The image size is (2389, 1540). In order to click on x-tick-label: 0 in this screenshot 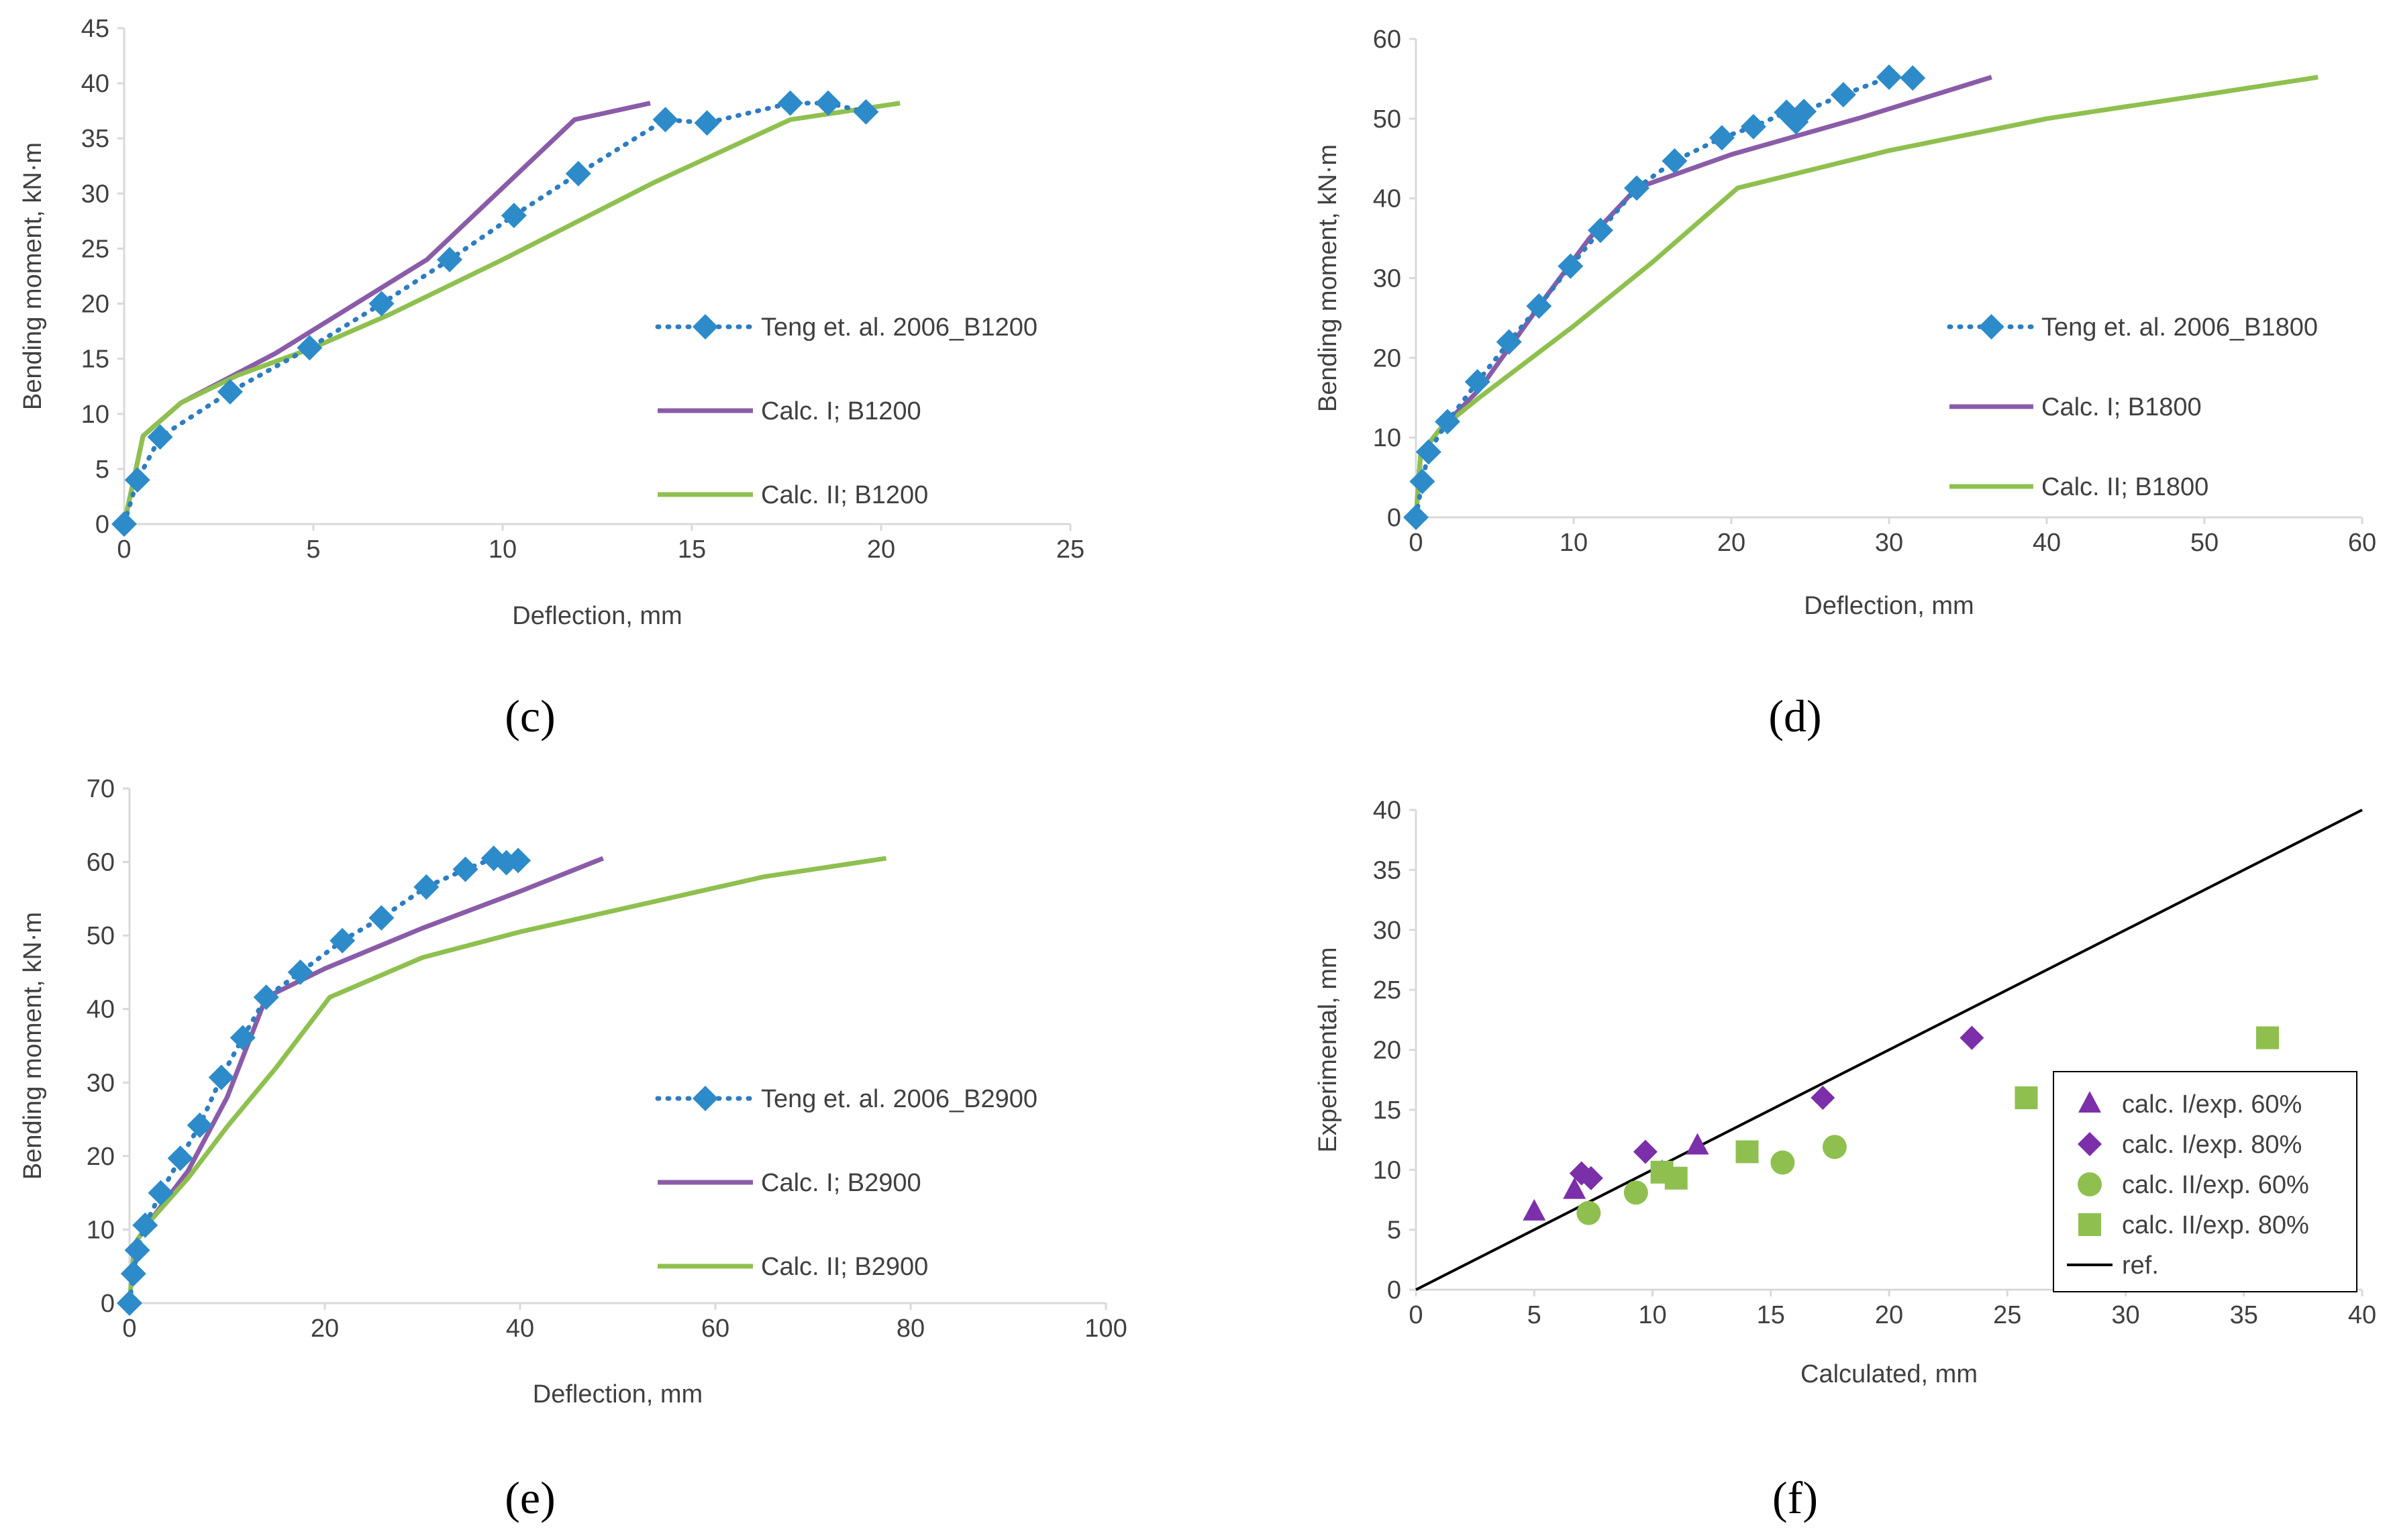, I will do `click(124, 549)`.